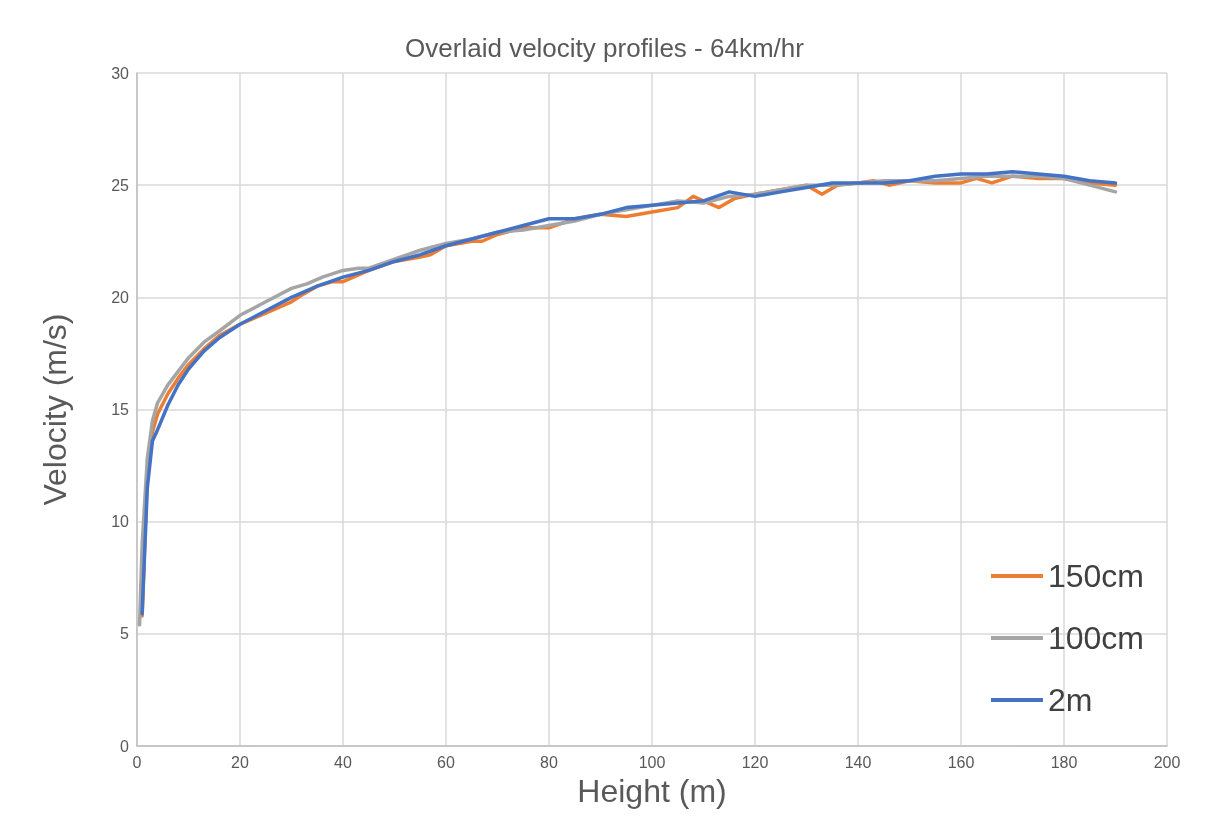  What do you see at coordinates (652, 762) in the screenshot?
I see `x-tick-label: 100` at bounding box center [652, 762].